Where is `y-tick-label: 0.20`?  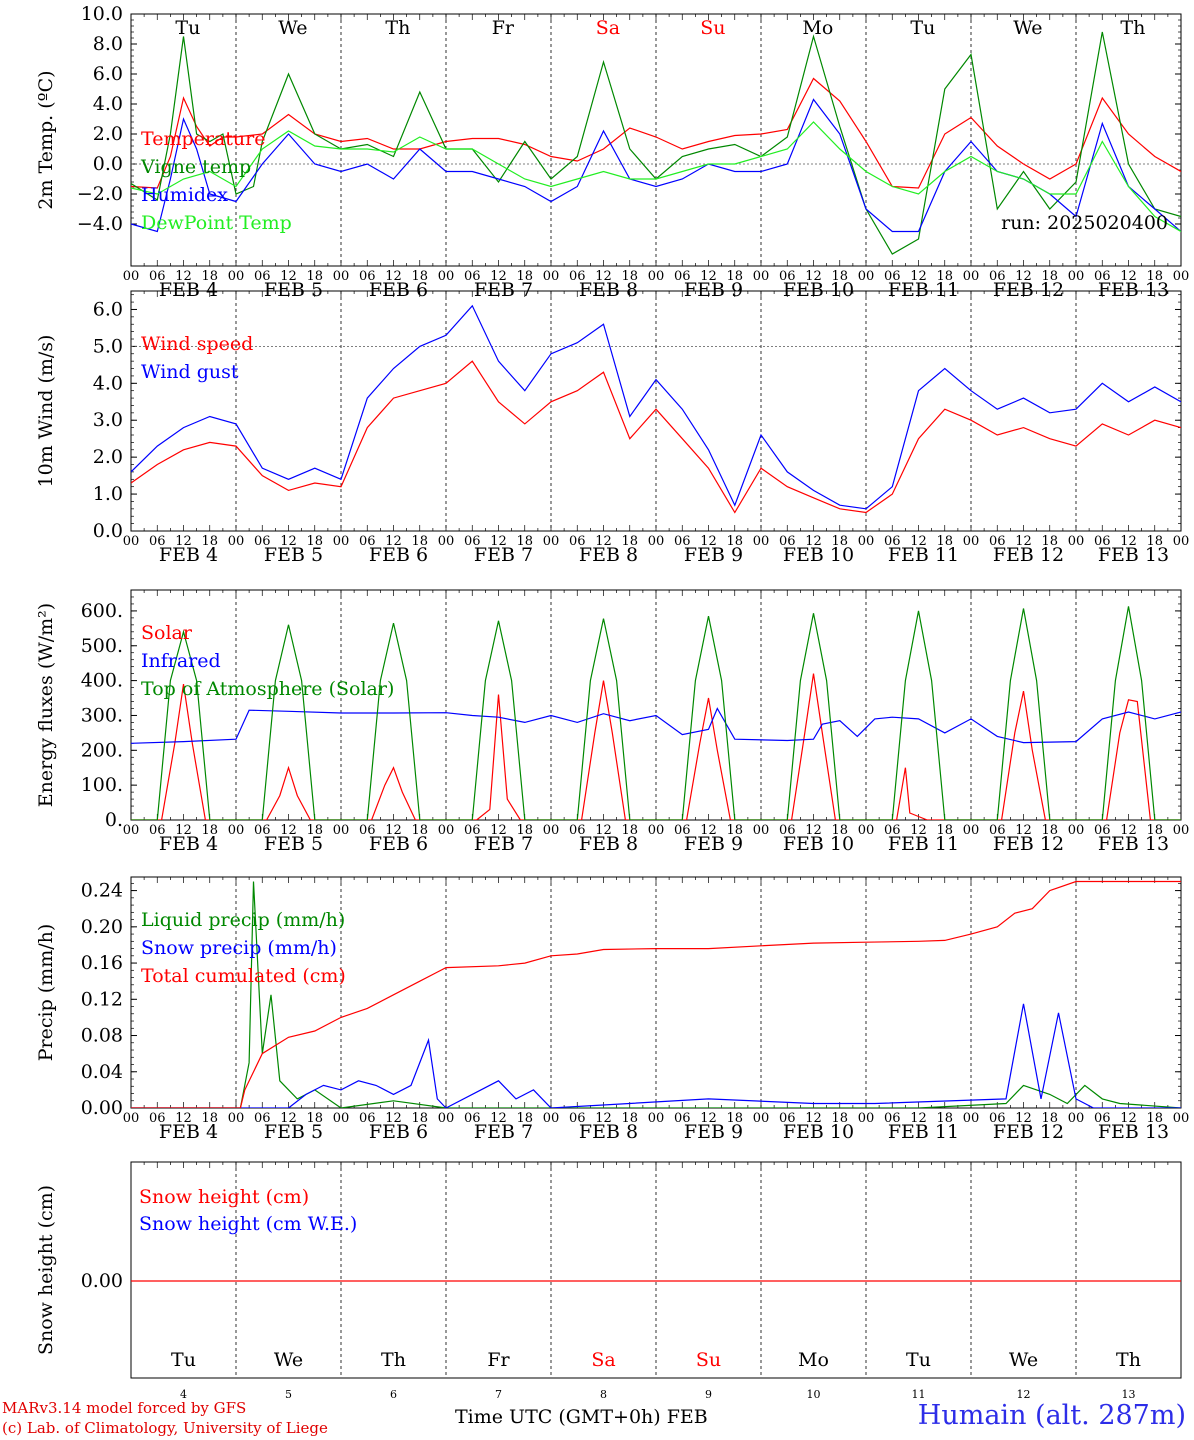
y-tick-label: 0.20 is located at coordinates (102, 927).